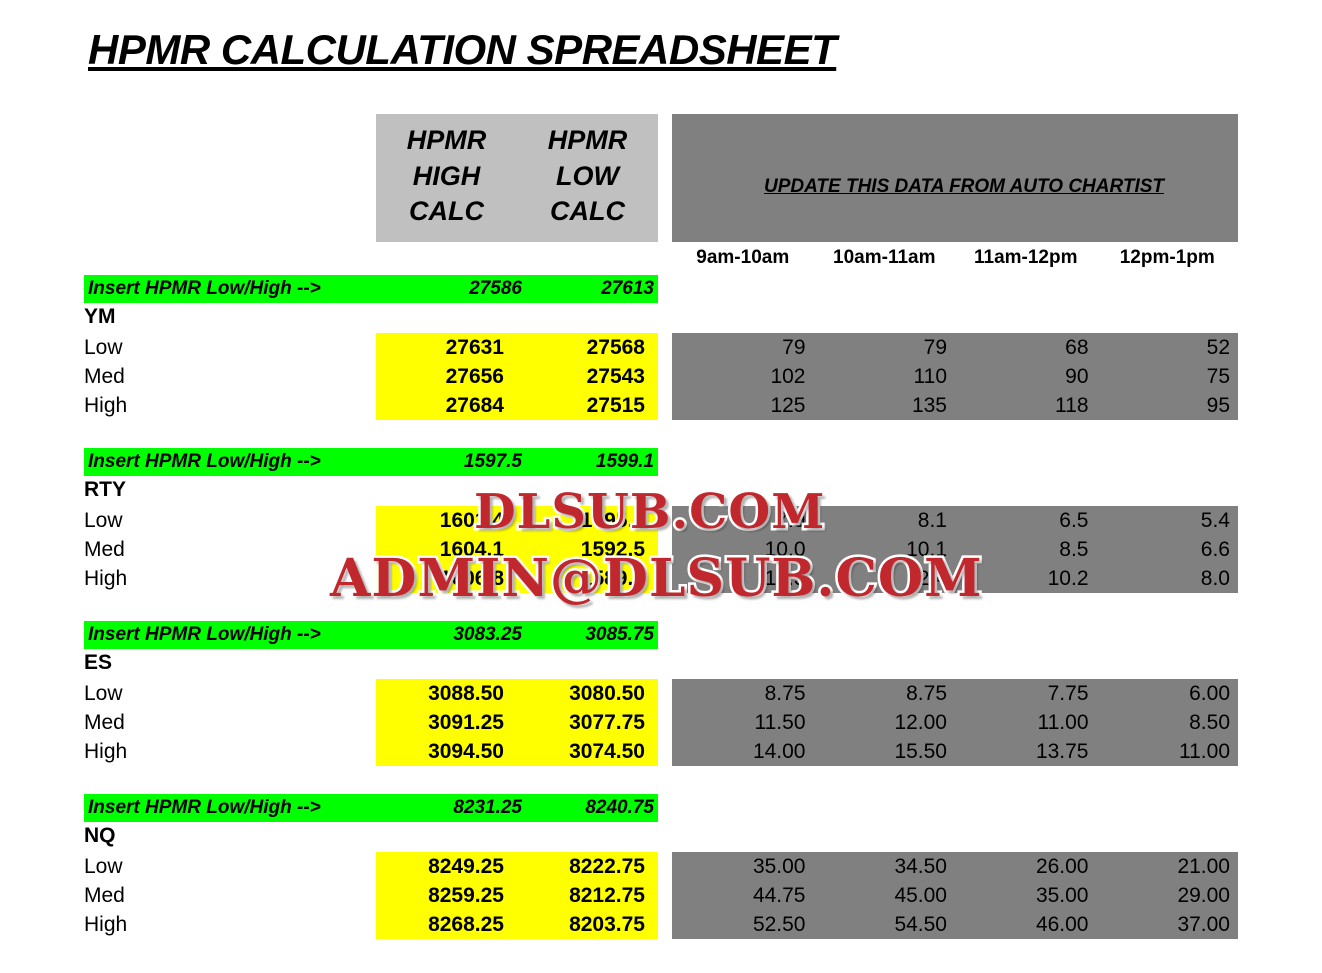  Describe the element at coordinates (1074, 520) in the screenshot. I see `hourly-data-cell: 6.5` at that location.